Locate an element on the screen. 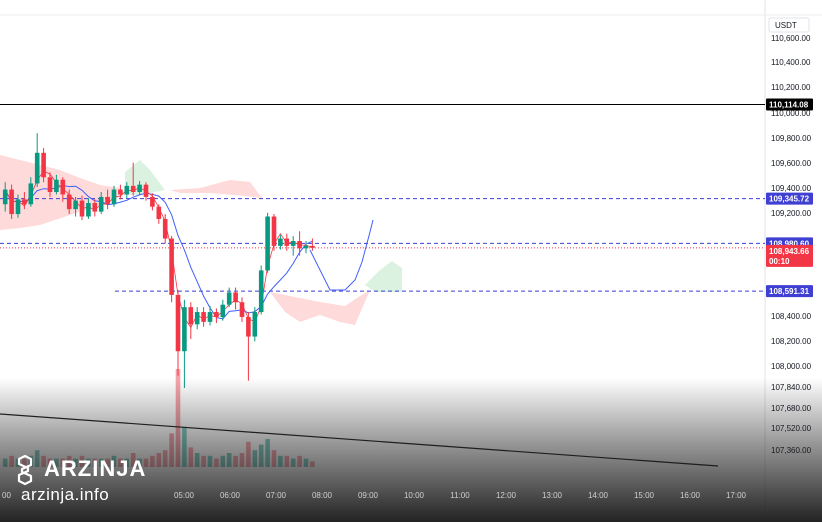 The width and height of the screenshot is (822, 522). y-tick-label: 109,200.00 is located at coordinates (791, 213).